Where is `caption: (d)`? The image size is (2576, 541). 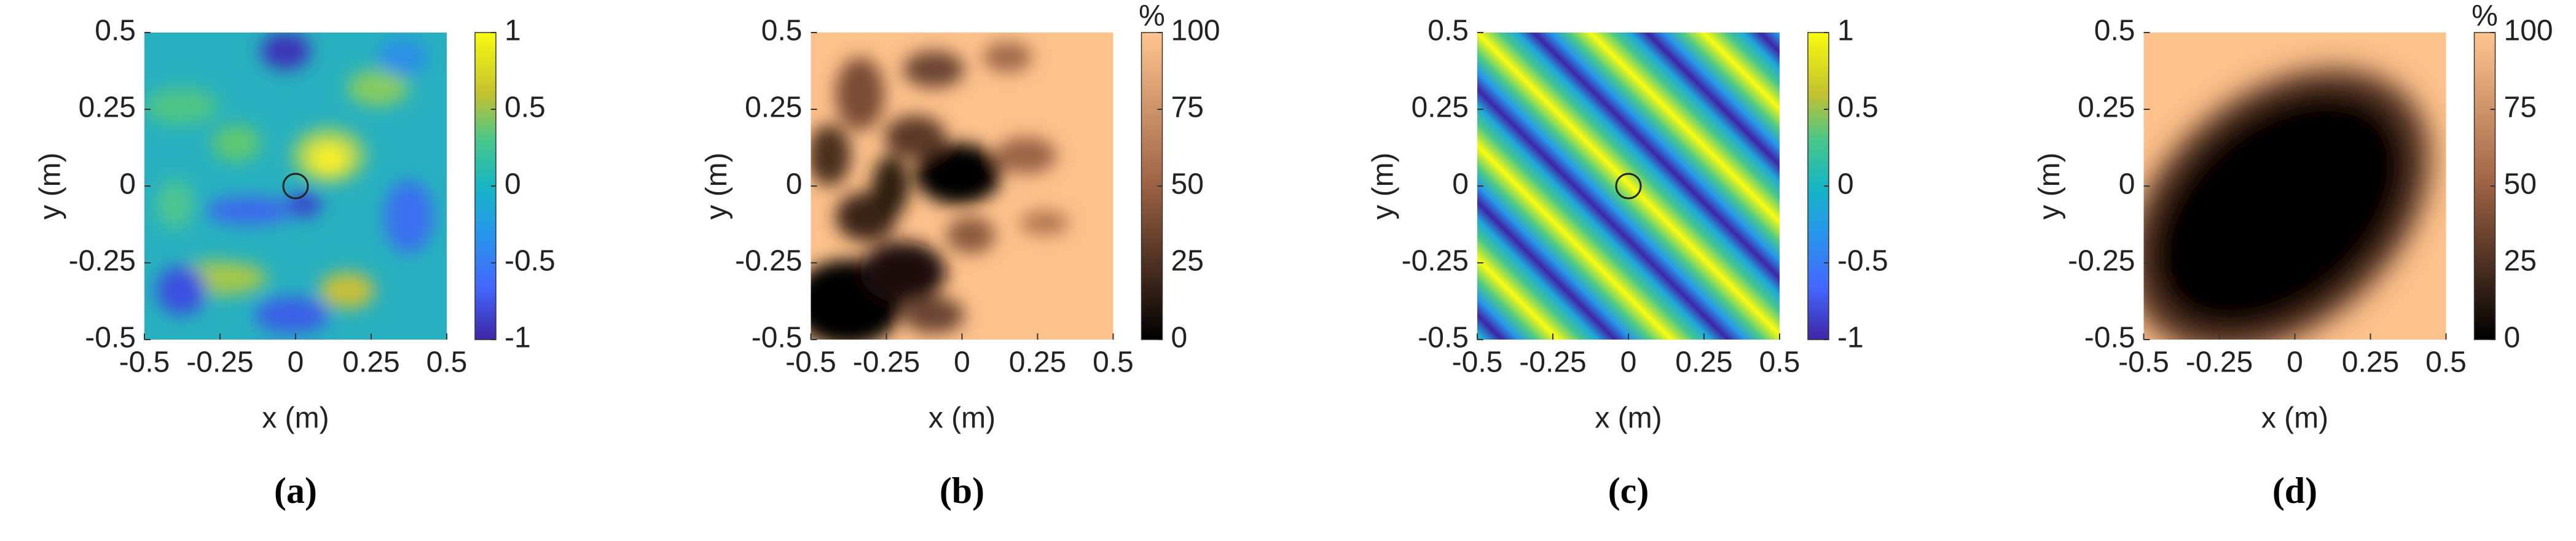
caption: (d) is located at coordinates (2294, 490).